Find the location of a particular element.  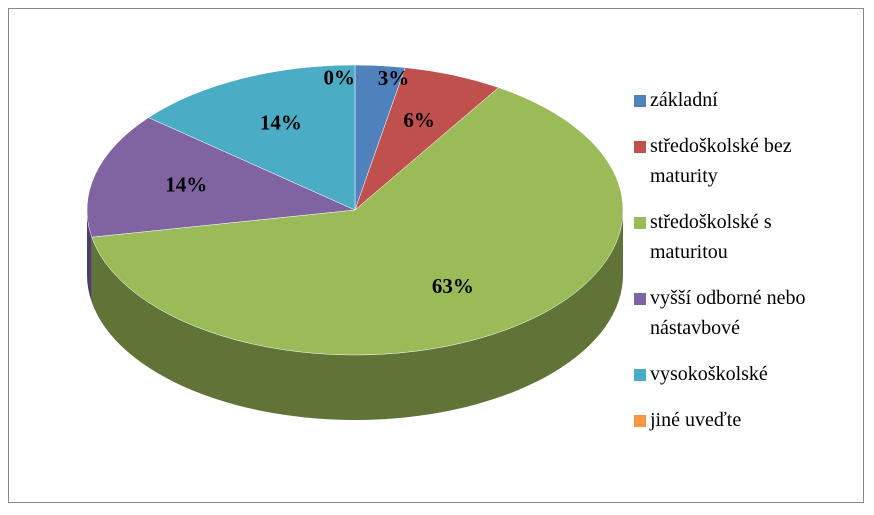

data-label: 6% is located at coordinates (419, 120).